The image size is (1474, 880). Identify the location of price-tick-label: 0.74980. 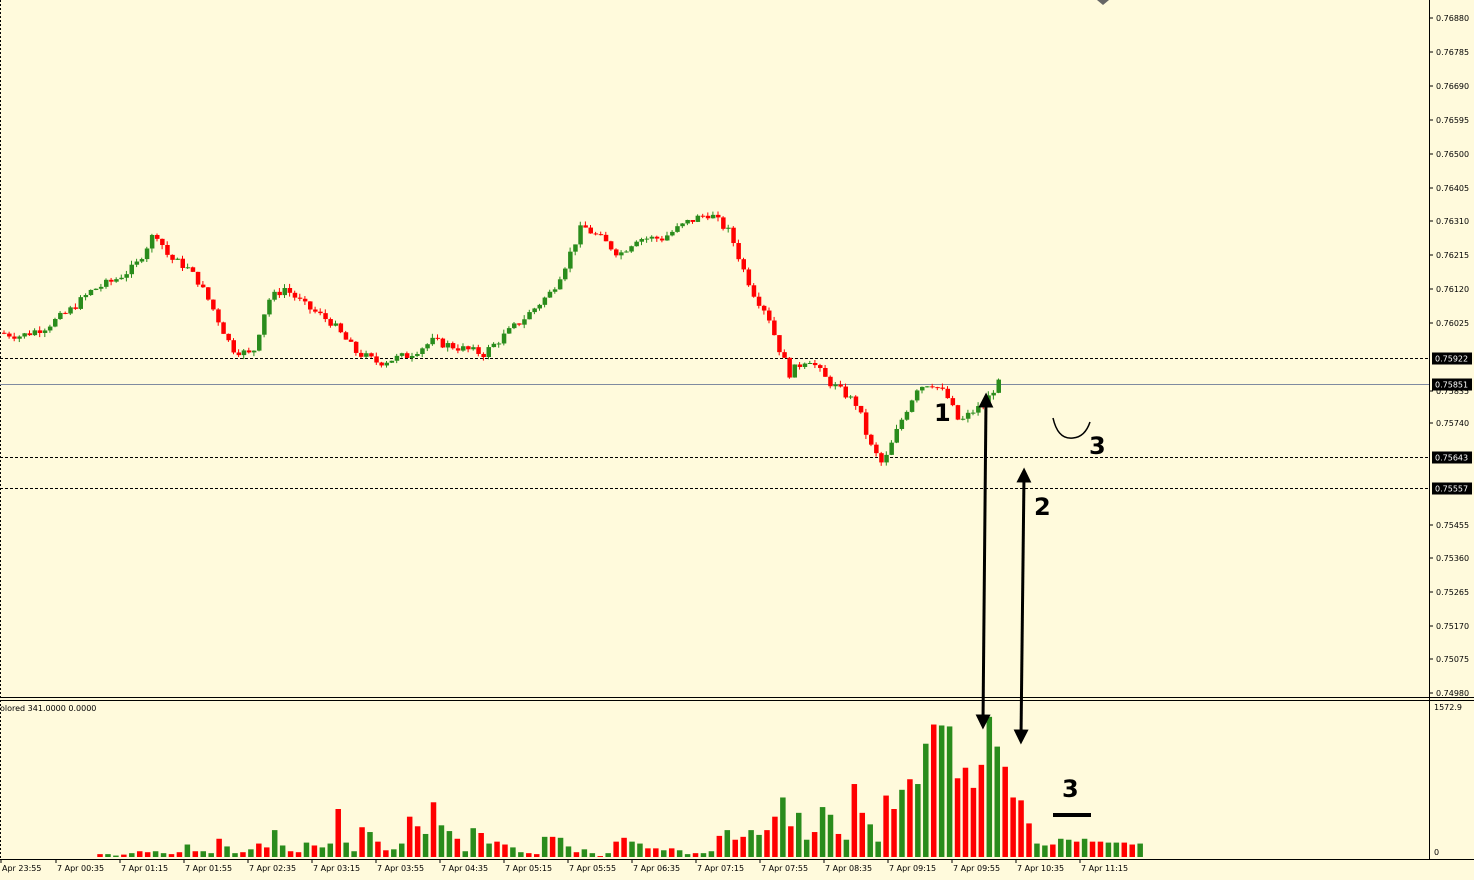
(1452, 693).